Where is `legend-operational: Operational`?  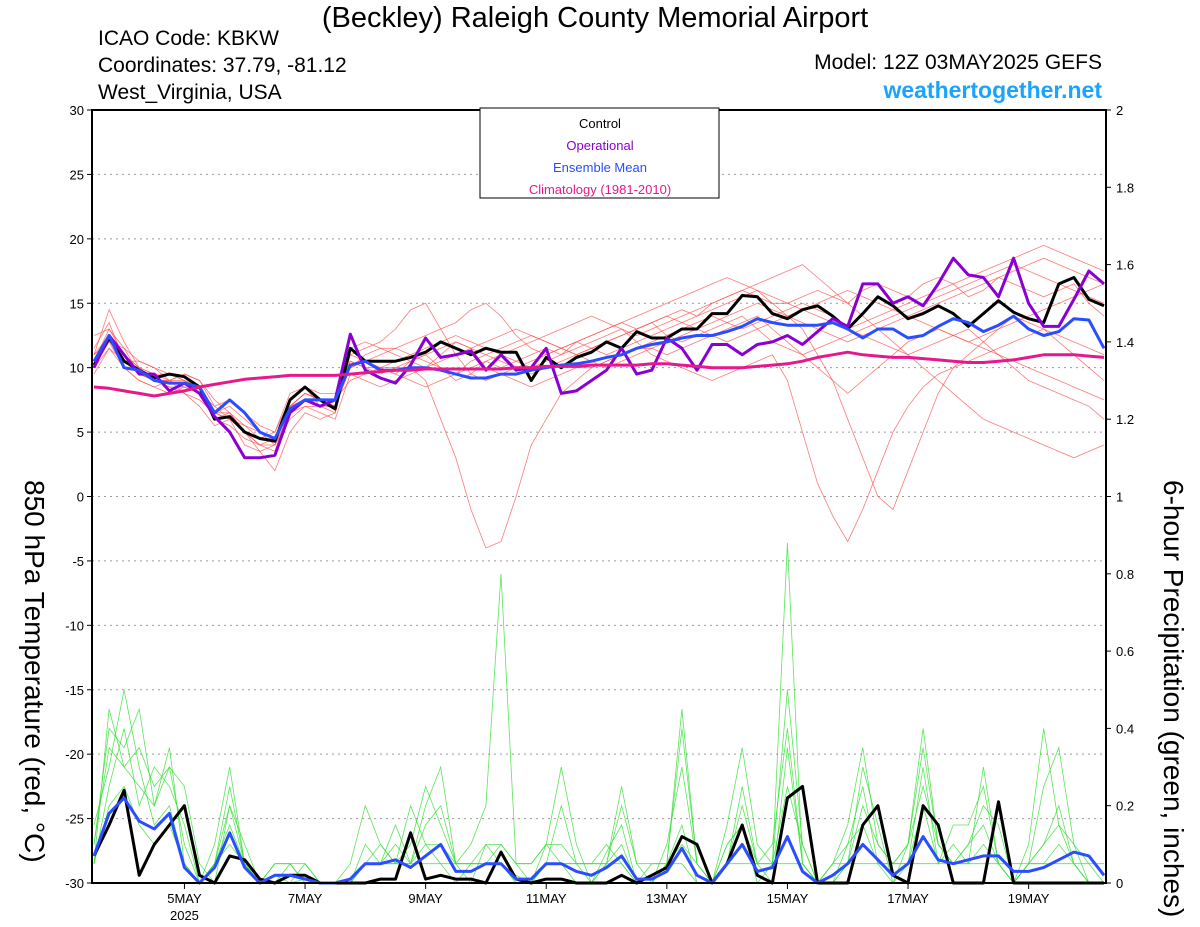 legend-operational: Operational is located at coordinates (599, 145).